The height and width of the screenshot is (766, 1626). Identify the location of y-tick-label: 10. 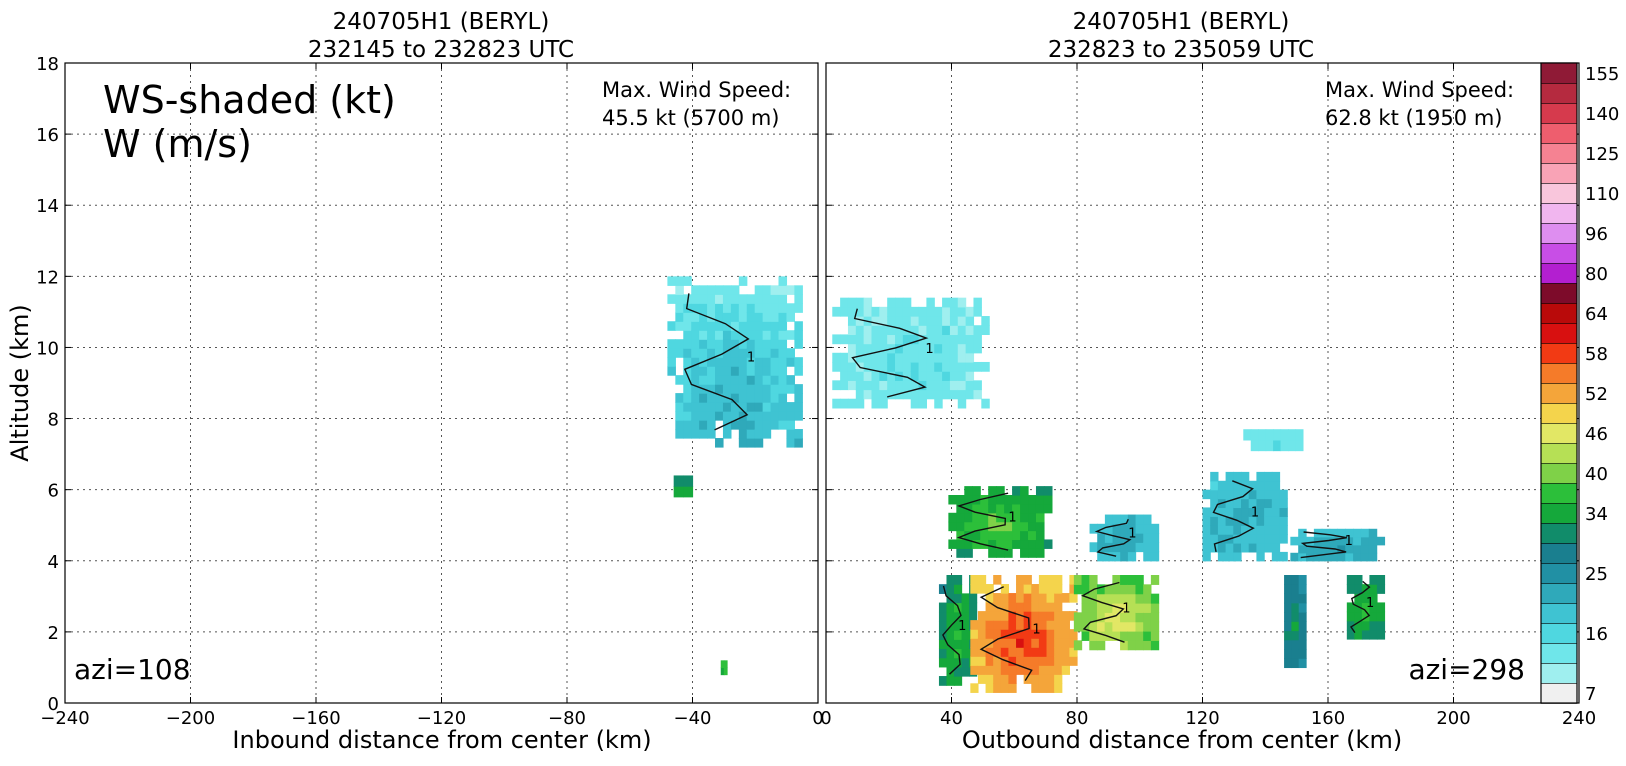
(47, 348).